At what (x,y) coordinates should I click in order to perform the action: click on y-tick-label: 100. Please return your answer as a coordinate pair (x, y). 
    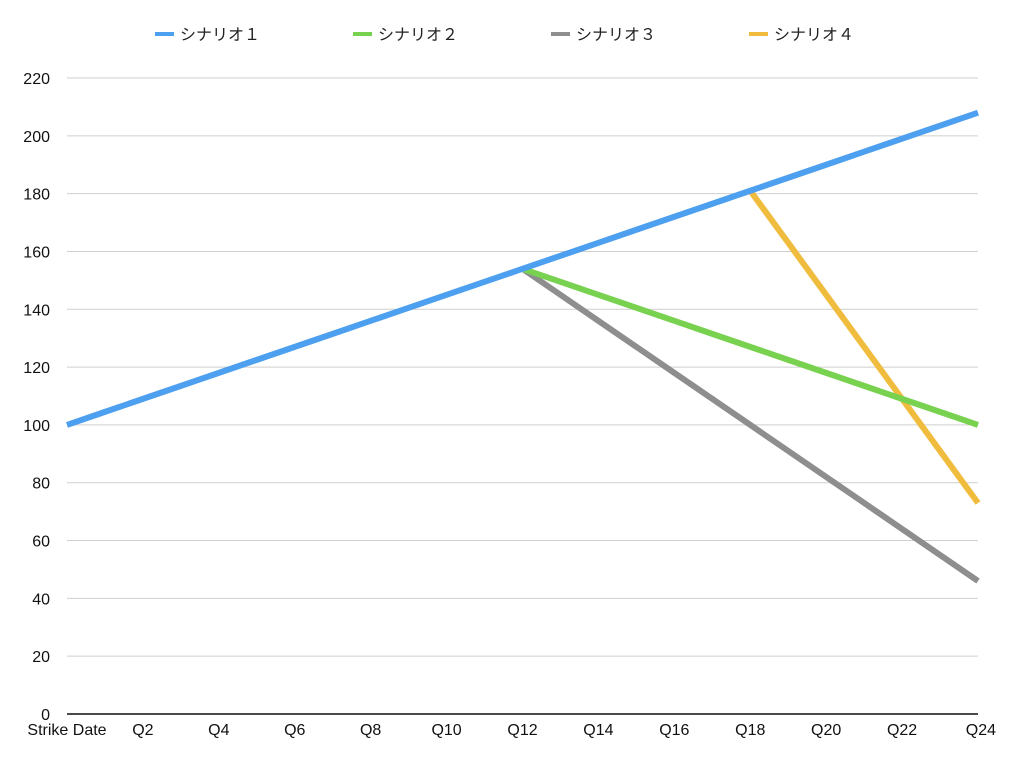
    Looking at the image, I should click on (36, 426).